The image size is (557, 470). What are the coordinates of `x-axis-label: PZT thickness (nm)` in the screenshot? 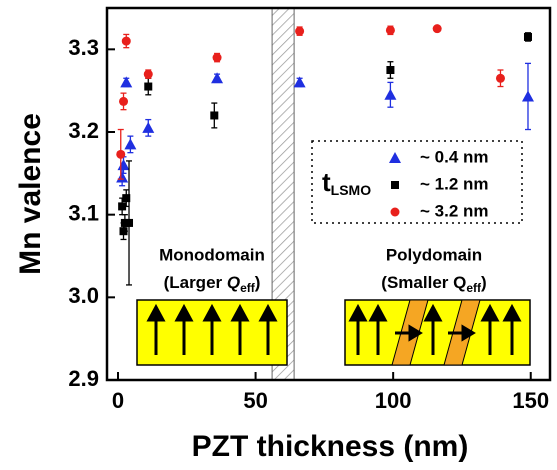 It's located at (330, 446).